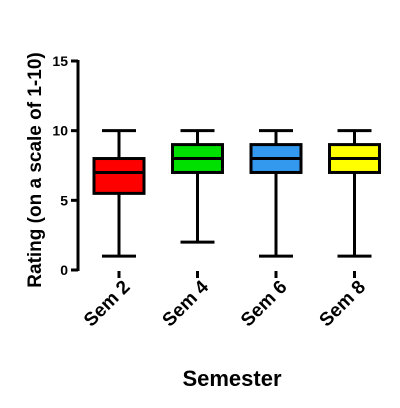  I want to click on box-body, so click(119, 176).